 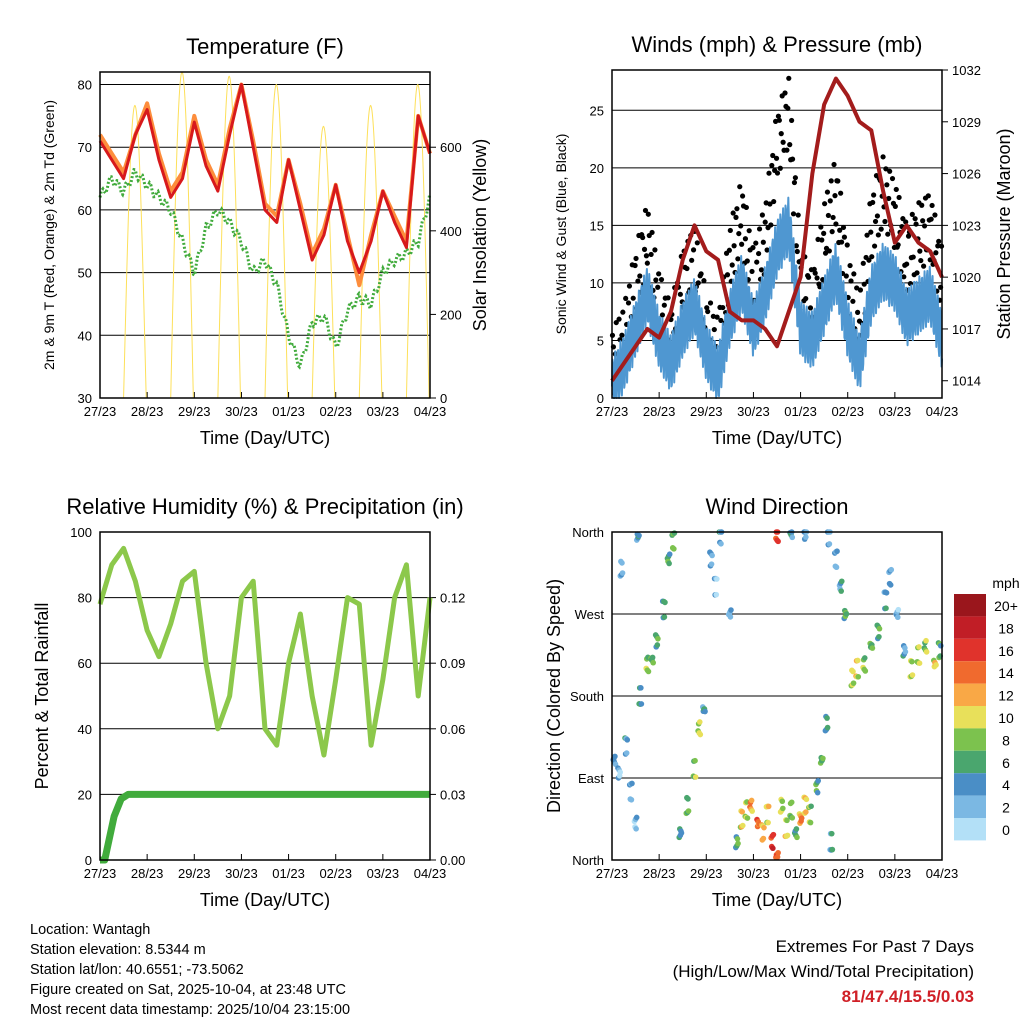 I want to click on colorbar-title: mph, so click(x=1005, y=583).